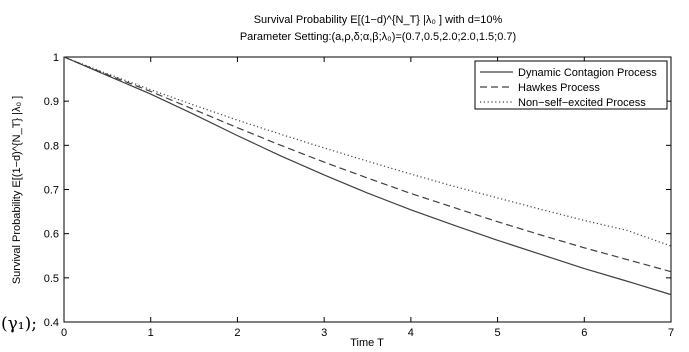 This screenshot has width=689, height=352. Describe the element at coordinates (498, 333) in the screenshot. I see `x-tick-label: 5` at that location.